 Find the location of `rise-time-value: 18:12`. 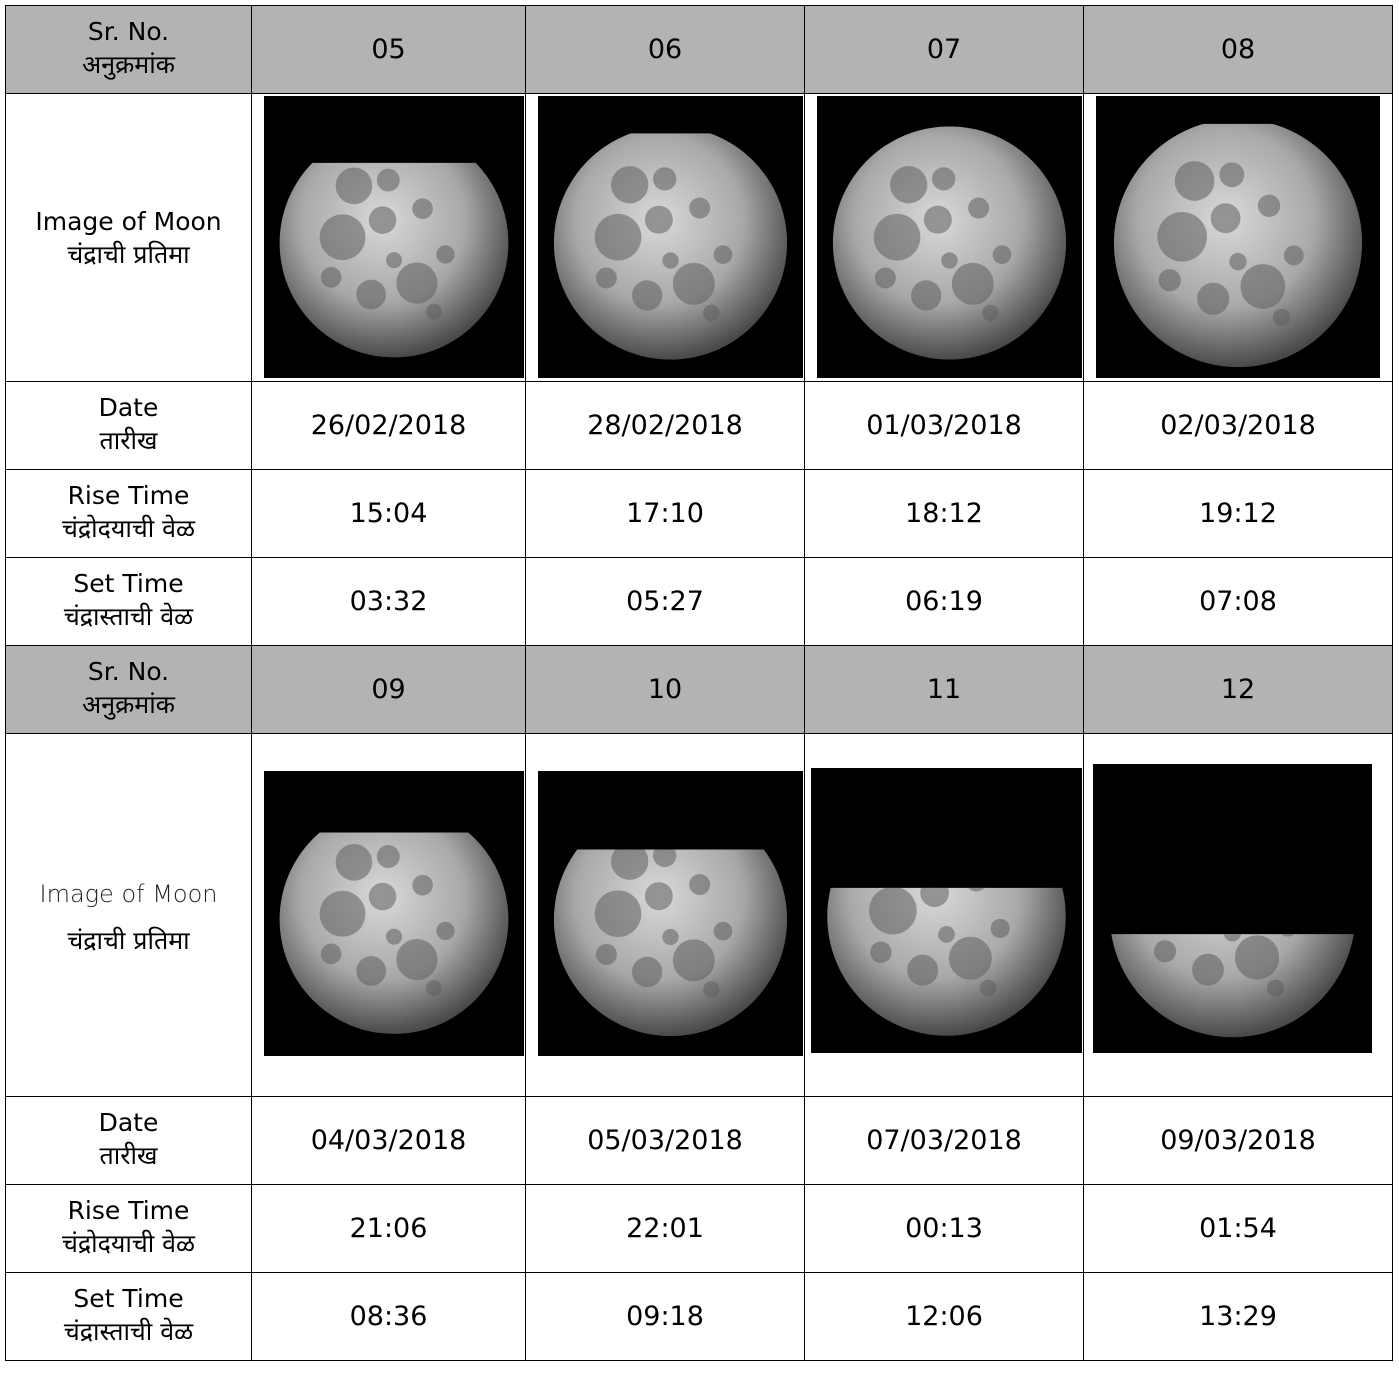

rise-time-value: 18:12 is located at coordinates (944, 513).